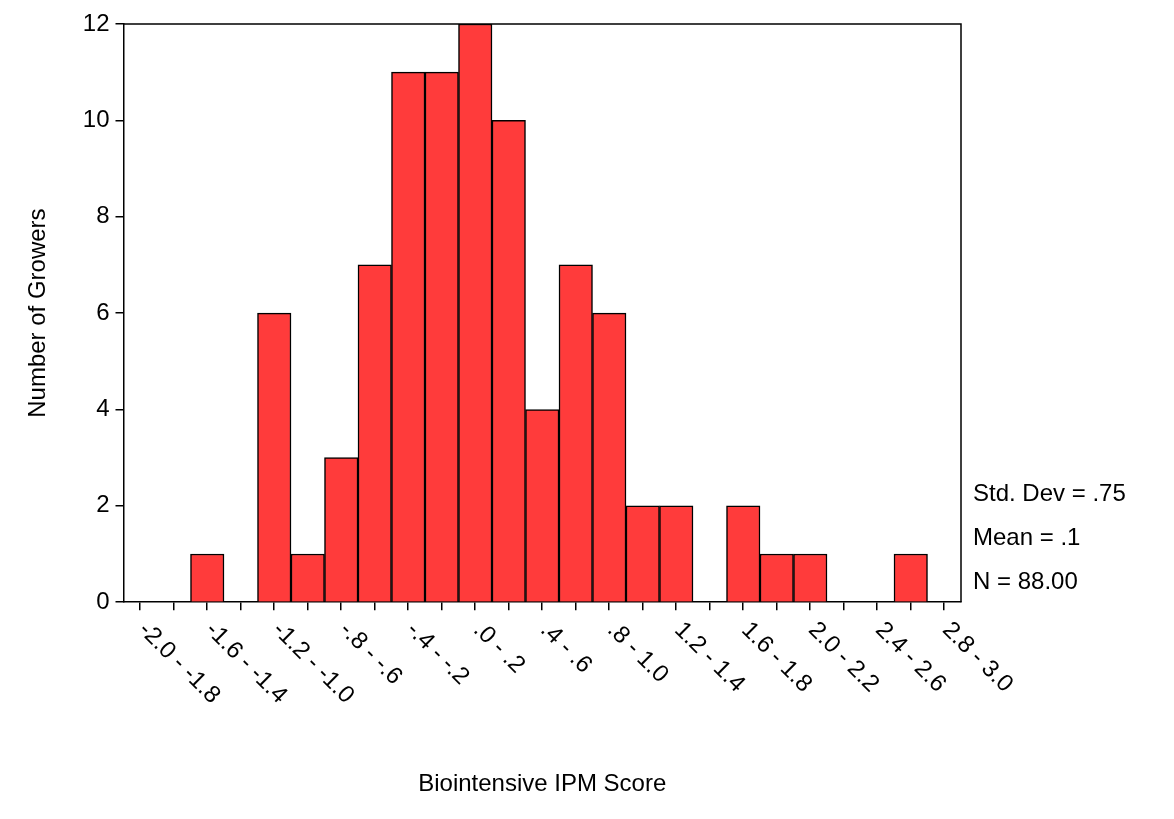 This screenshot has width=1174, height=819. What do you see at coordinates (103, 600) in the screenshot?
I see `y-tick-label: 0` at bounding box center [103, 600].